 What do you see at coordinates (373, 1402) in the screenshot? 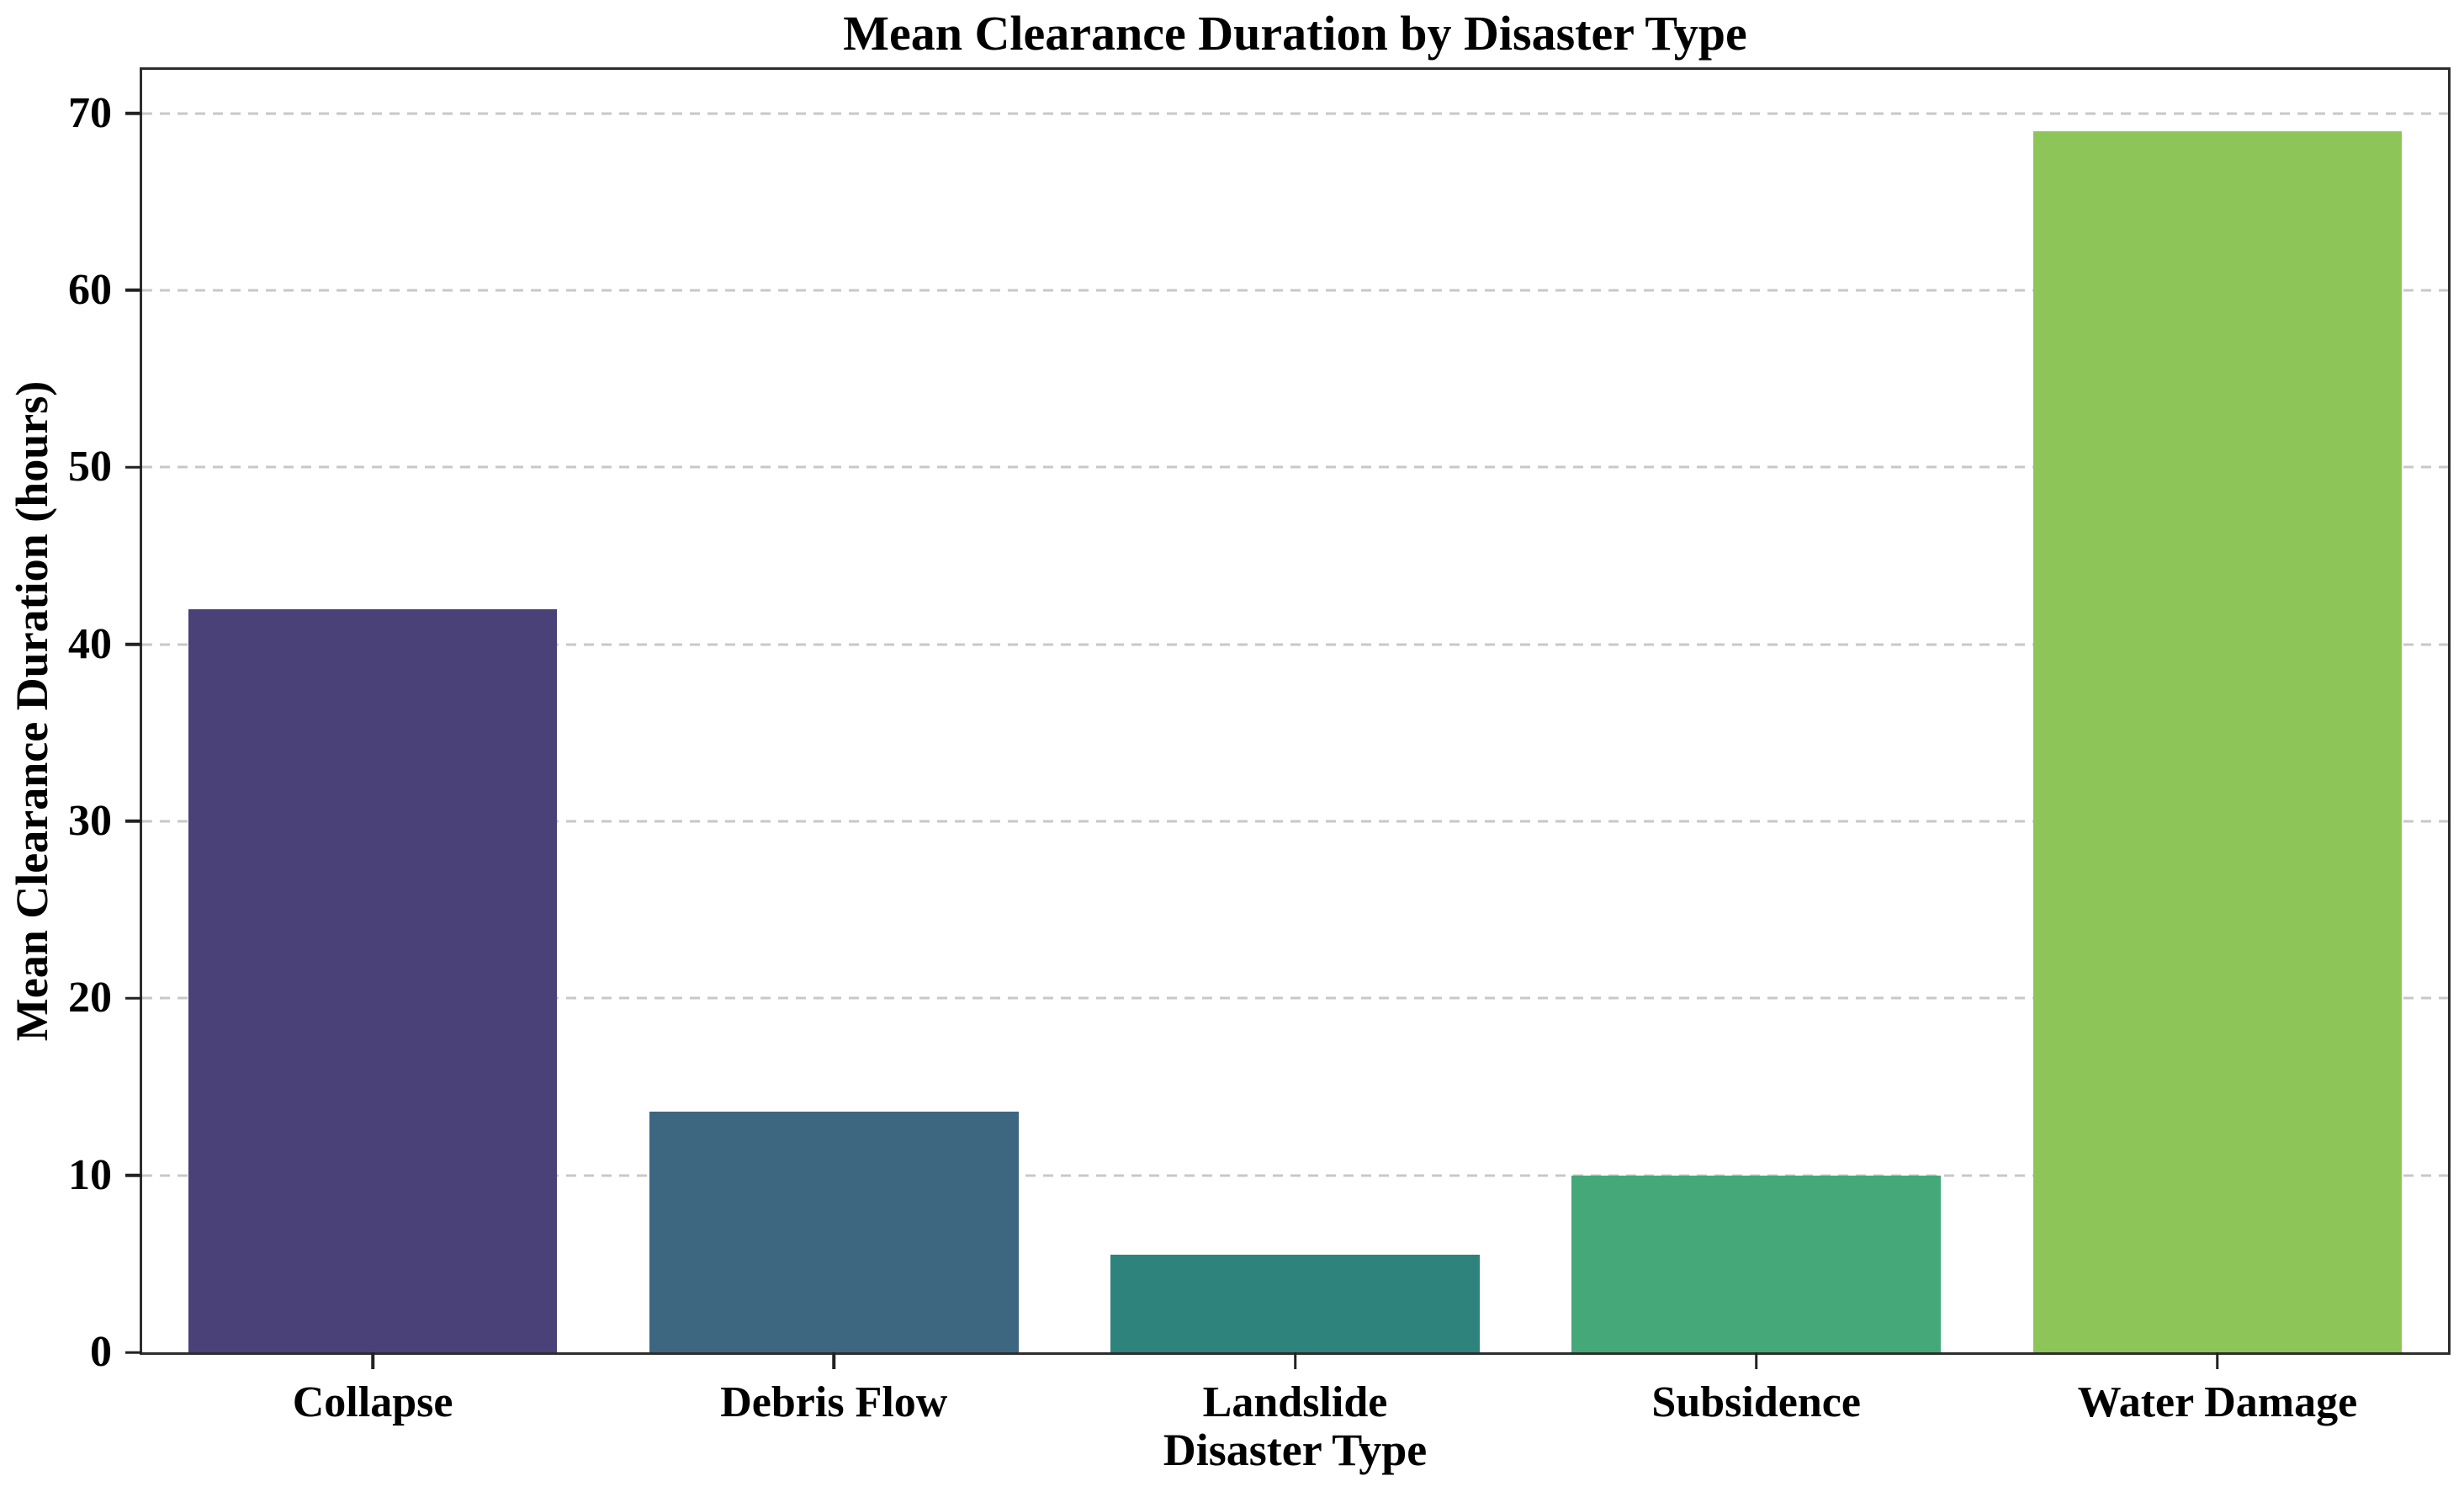
I see `x-tick-label-collapse: Collapse` at bounding box center [373, 1402].